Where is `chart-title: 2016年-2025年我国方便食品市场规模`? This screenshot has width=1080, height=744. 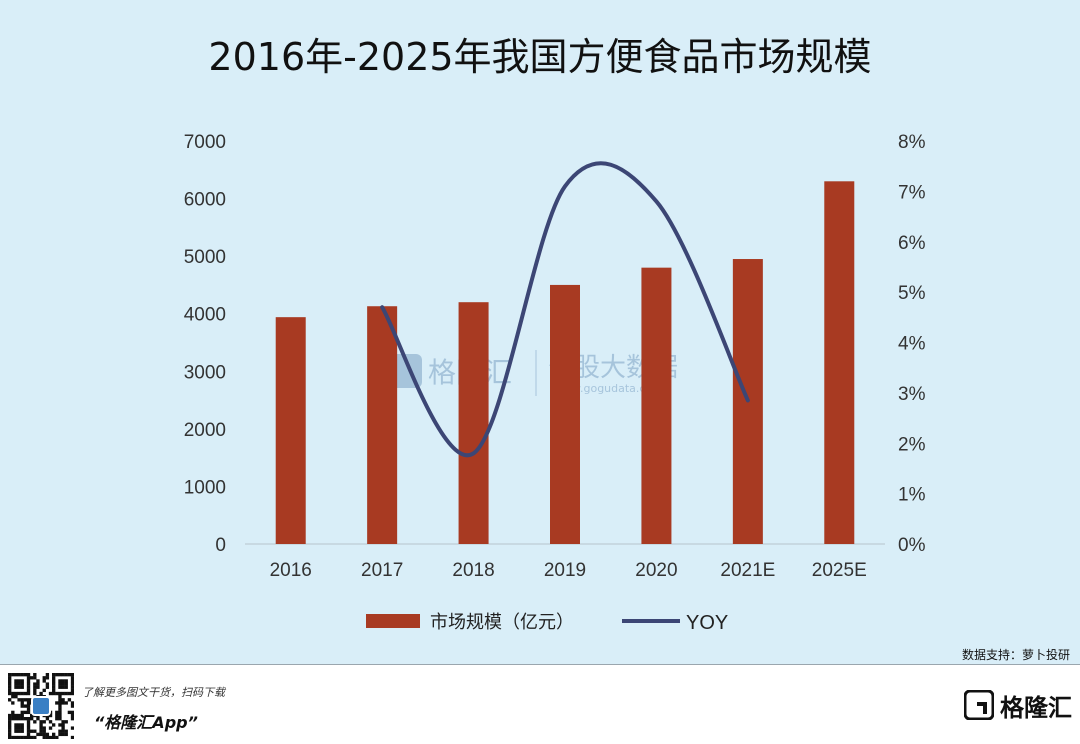 chart-title: 2016年-2025年我国方便食品市场规模 is located at coordinates (540, 57).